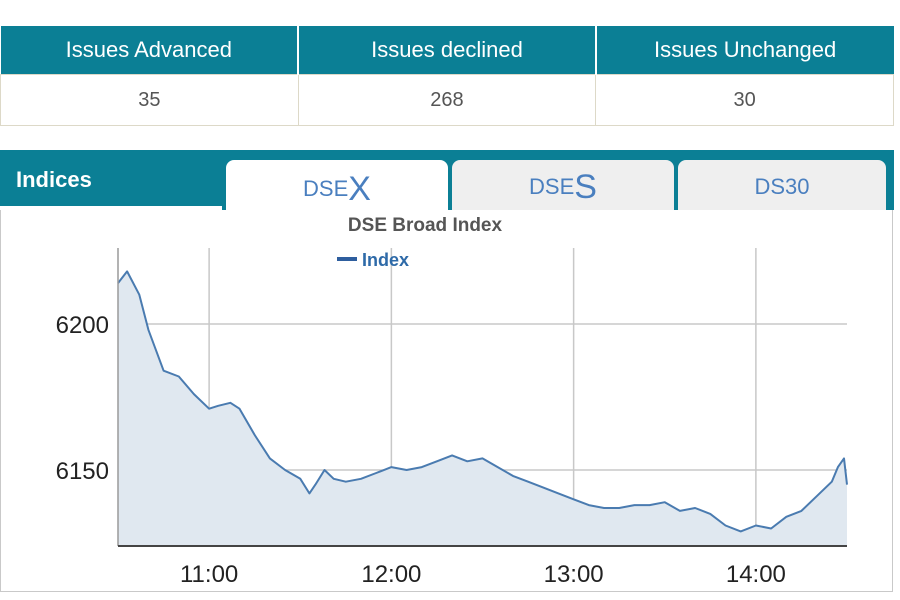 This screenshot has height=600, width=900. I want to click on tab-dsex-prefix: DSE, so click(326, 188).